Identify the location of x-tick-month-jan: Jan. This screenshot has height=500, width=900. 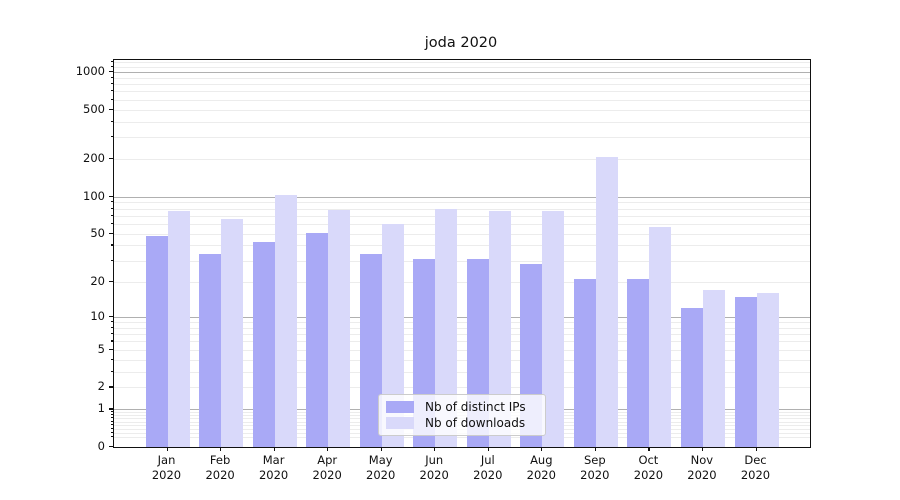
(166, 460).